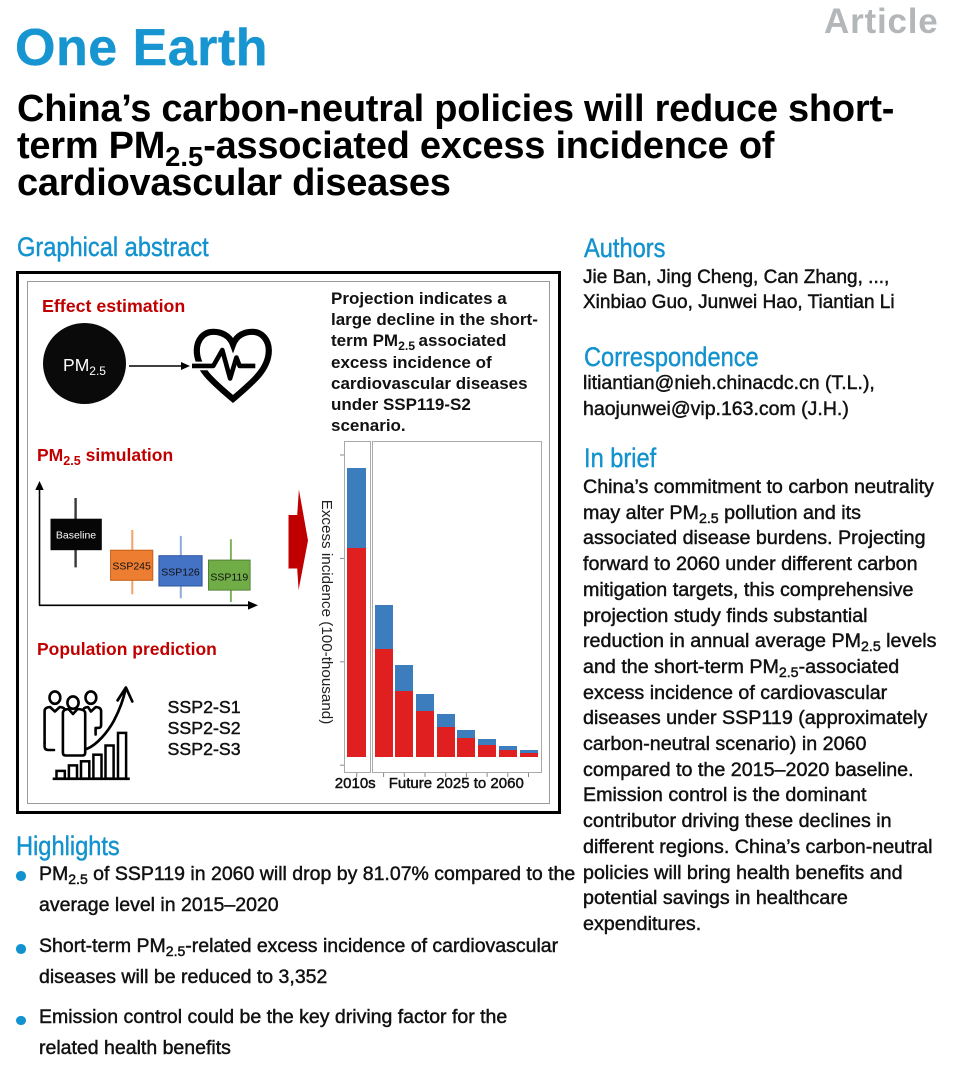 This screenshot has width=953, height=1071. Describe the element at coordinates (76, 536) in the screenshot. I see `svg-text: Baseline` at that location.